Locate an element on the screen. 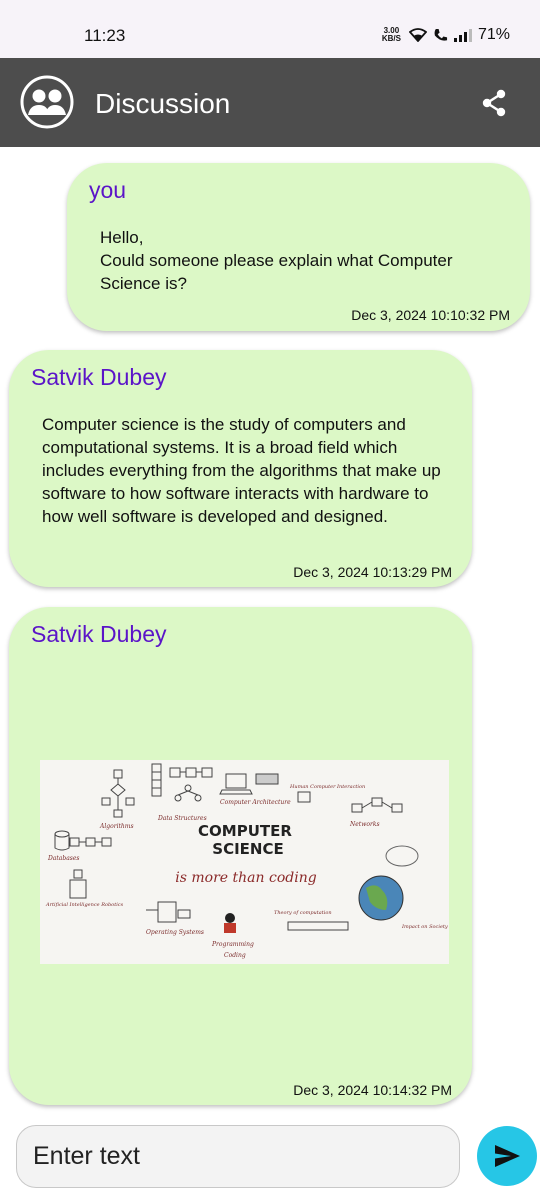  image-label: Programming is located at coordinates (232, 944).